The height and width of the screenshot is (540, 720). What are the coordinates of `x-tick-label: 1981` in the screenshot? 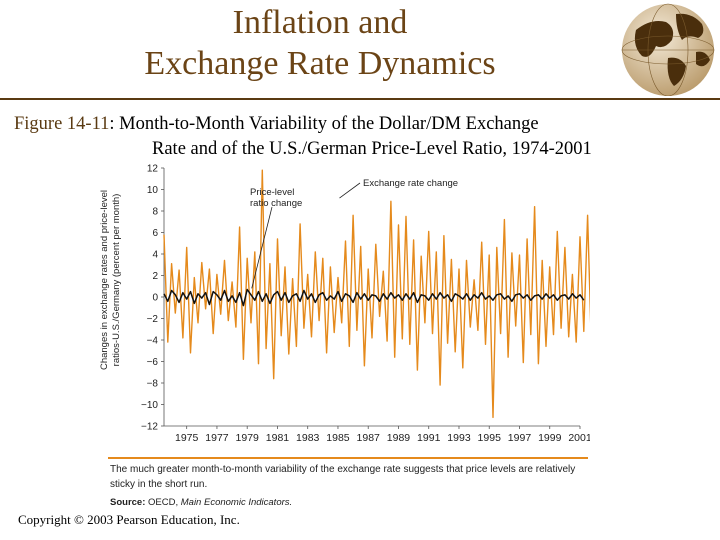 It's located at (278, 438).